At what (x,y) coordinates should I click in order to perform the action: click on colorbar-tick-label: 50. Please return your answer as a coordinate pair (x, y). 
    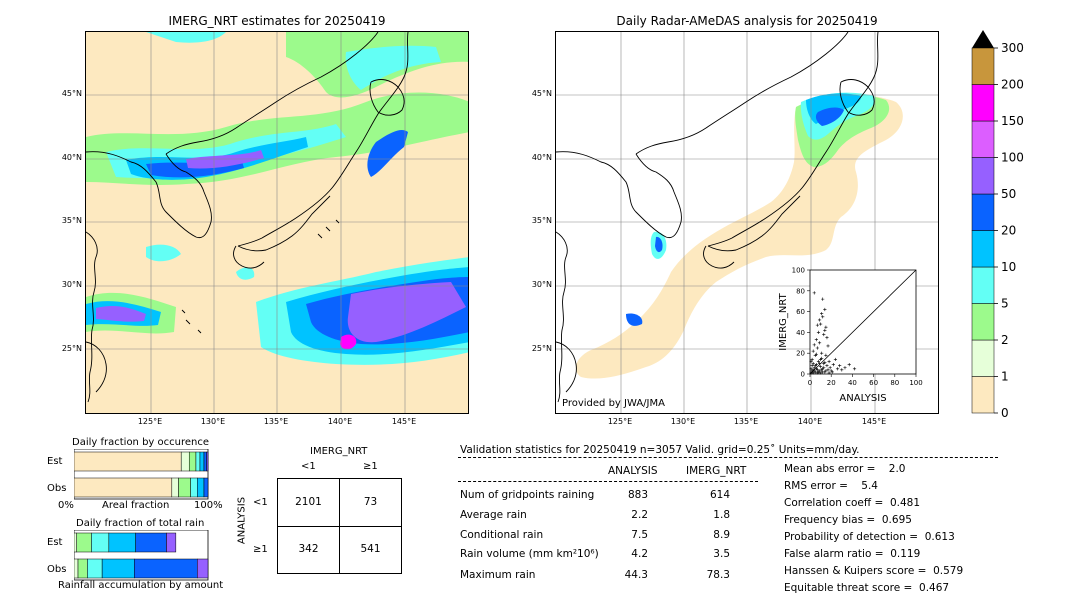
    Looking at the image, I should click on (1008, 194).